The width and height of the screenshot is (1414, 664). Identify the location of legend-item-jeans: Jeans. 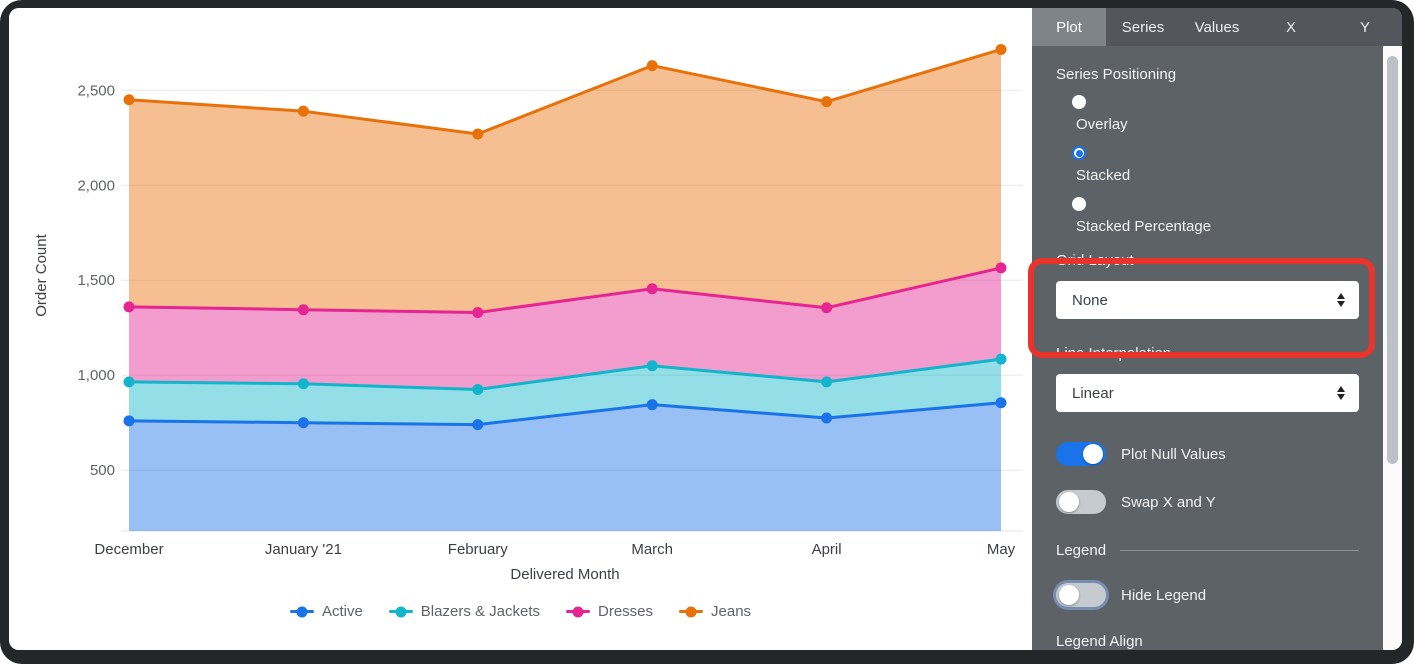
(715, 611).